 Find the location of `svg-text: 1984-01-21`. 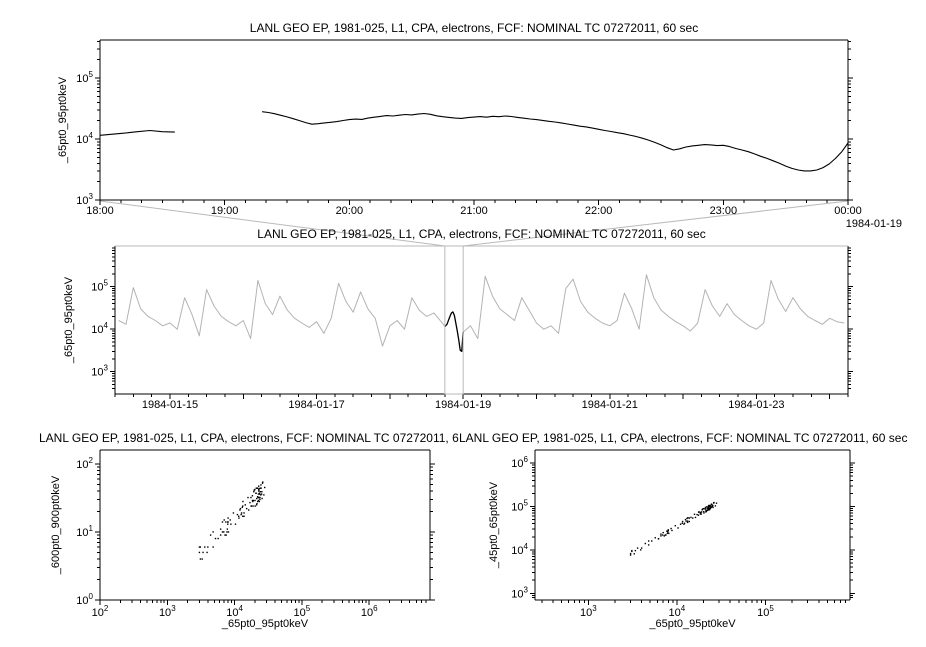

svg-text: 1984-01-21 is located at coordinates (610, 405).